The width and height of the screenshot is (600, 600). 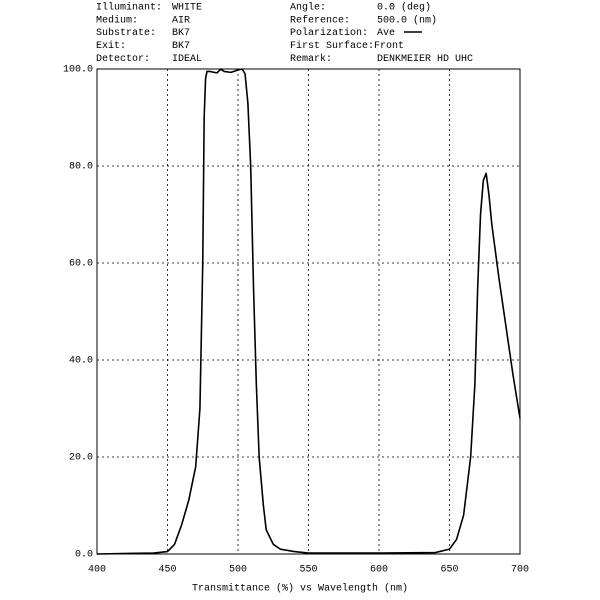 I want to click on x-tick-label: 650, so click(x=449, y=570).